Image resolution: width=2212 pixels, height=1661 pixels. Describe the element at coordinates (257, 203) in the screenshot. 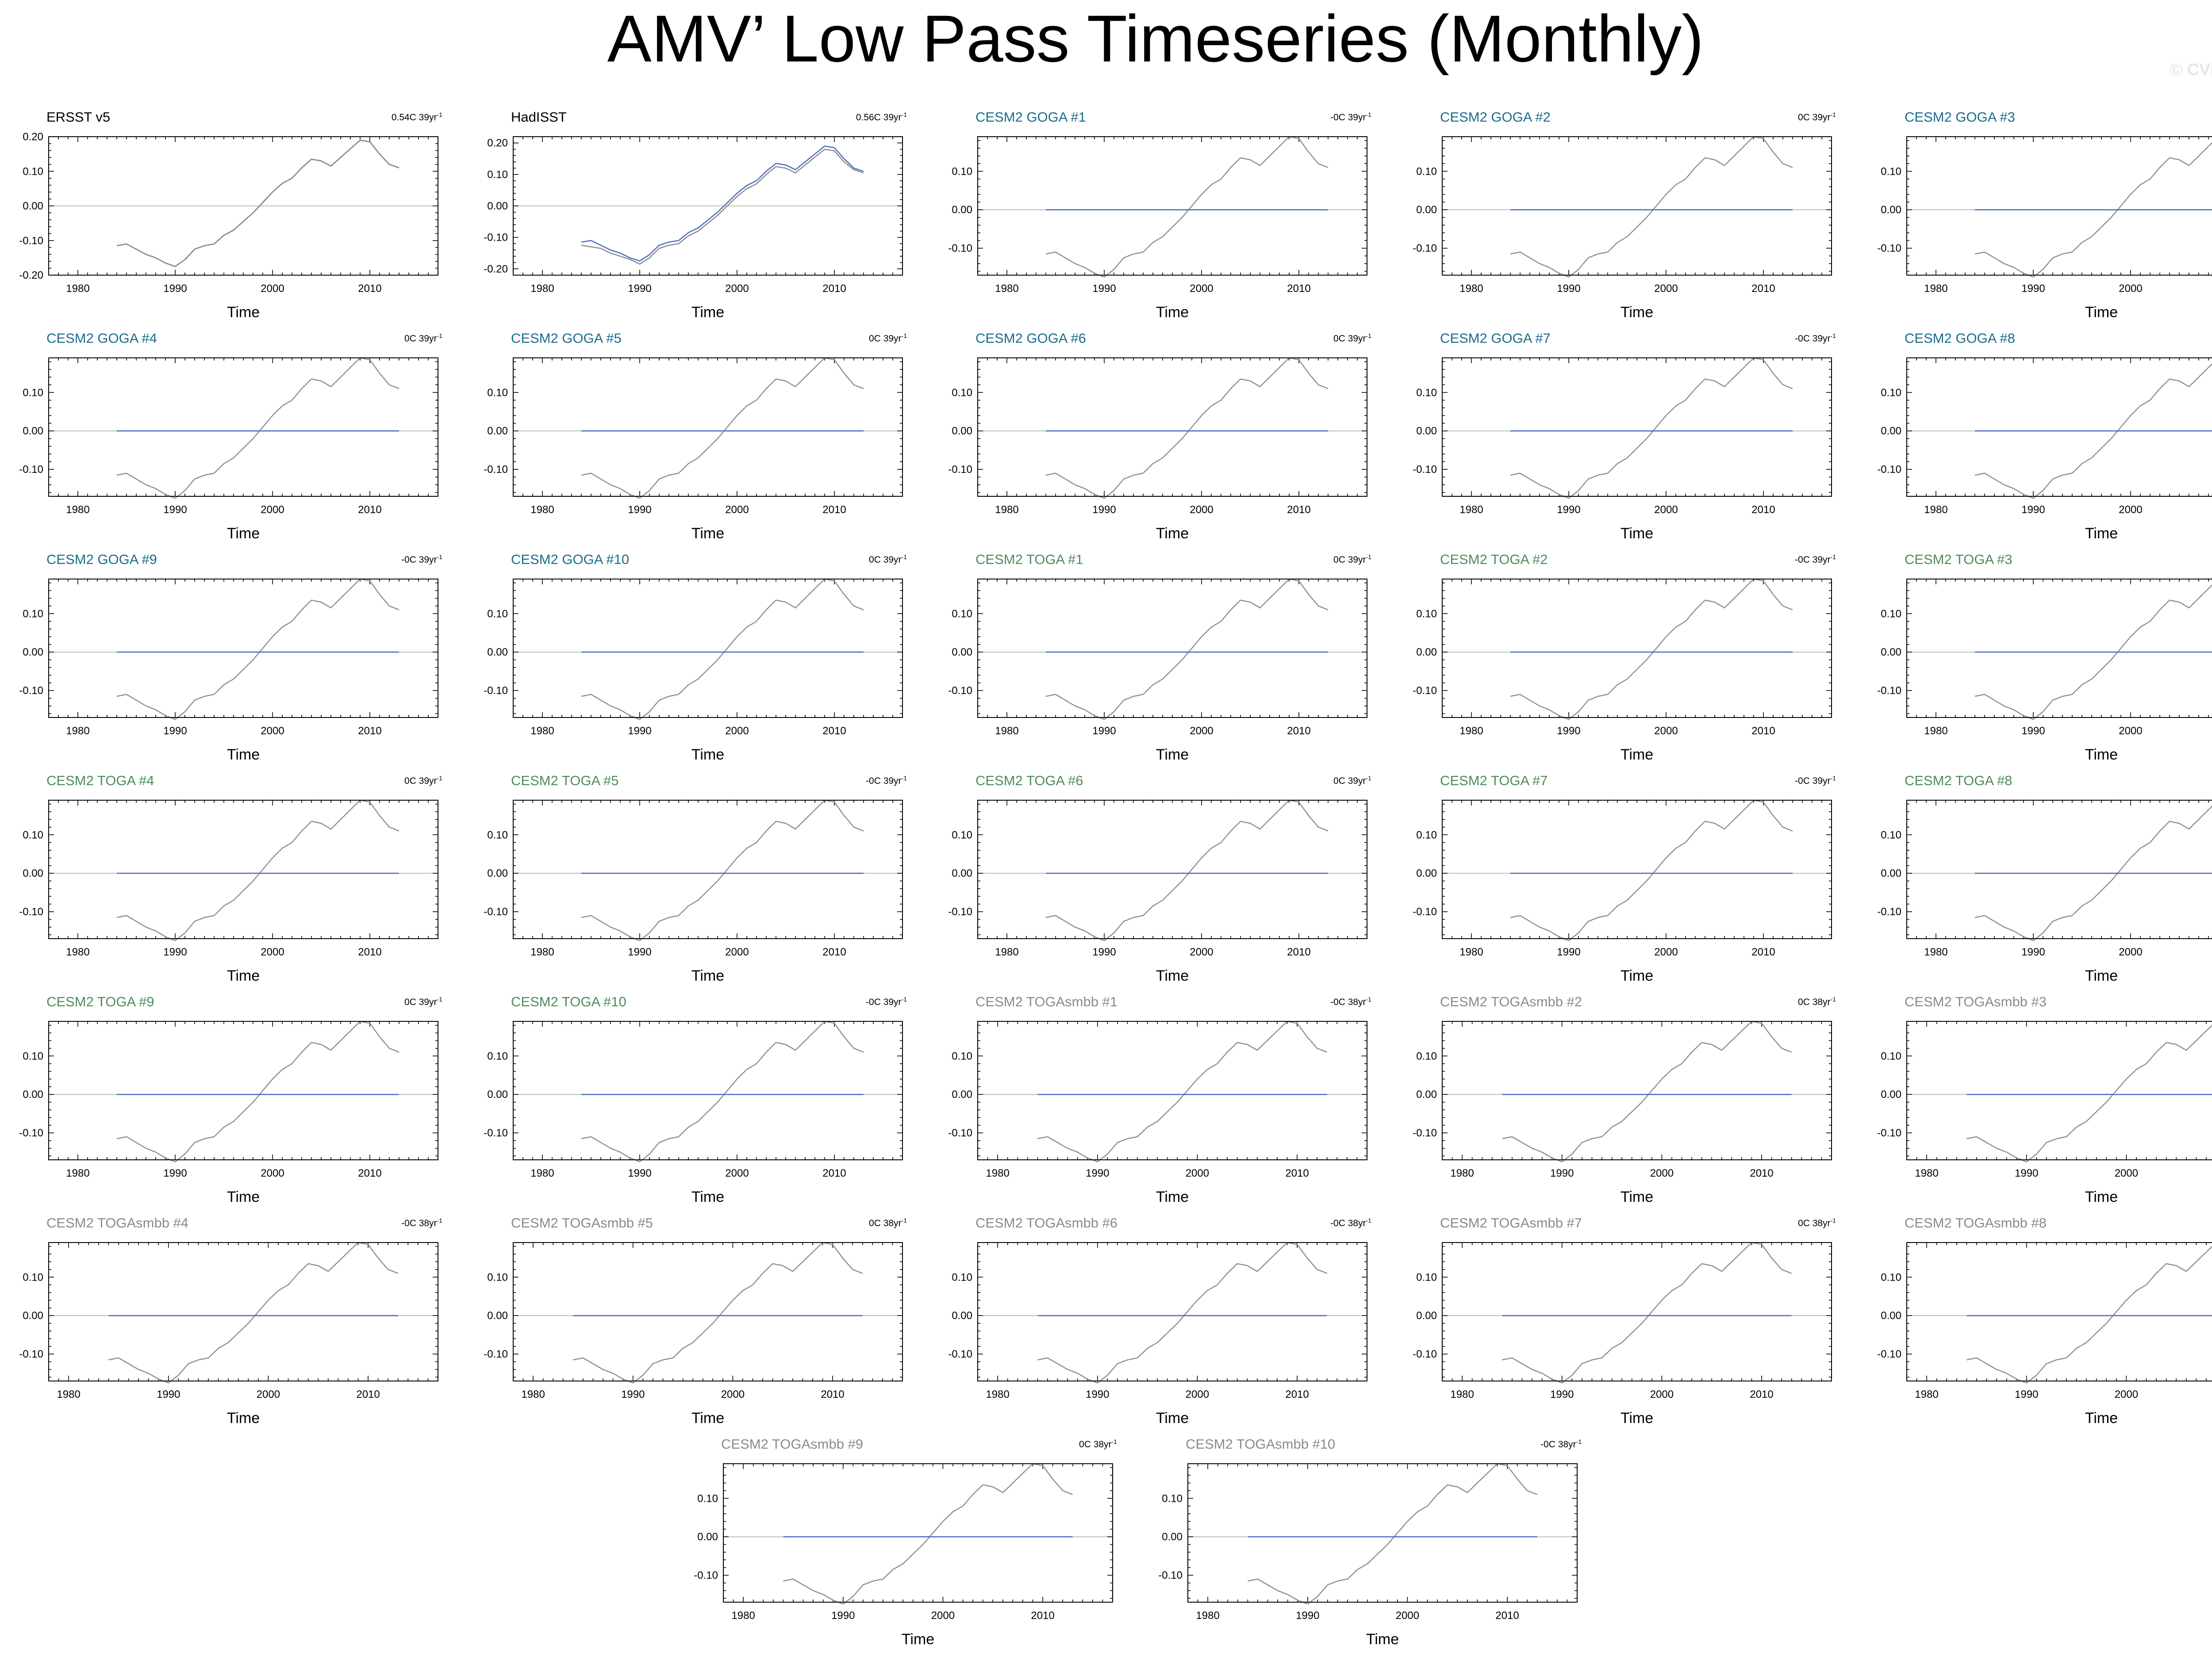

I see `series-line` at that location.